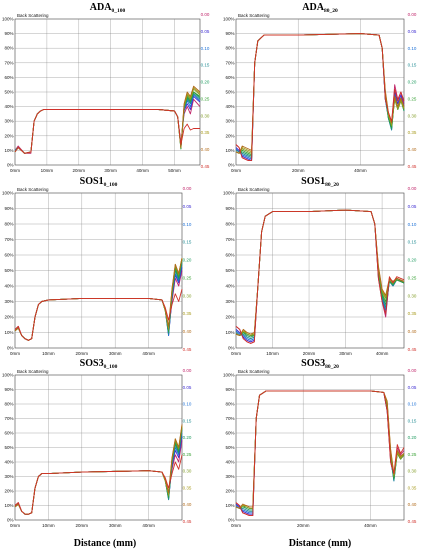  Describe the element at coordinates (320, 543) in the screenshot. I see `x-axis-label-right: Distance (mm)` at that location.